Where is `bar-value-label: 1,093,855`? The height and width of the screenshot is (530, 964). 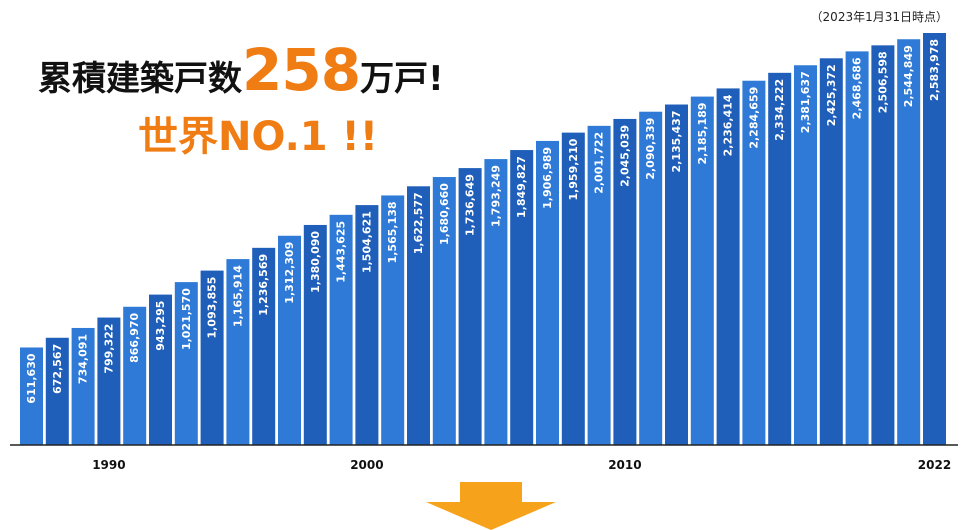
bar-value-label: 1,093,855 is located at coordinates (212, 308).